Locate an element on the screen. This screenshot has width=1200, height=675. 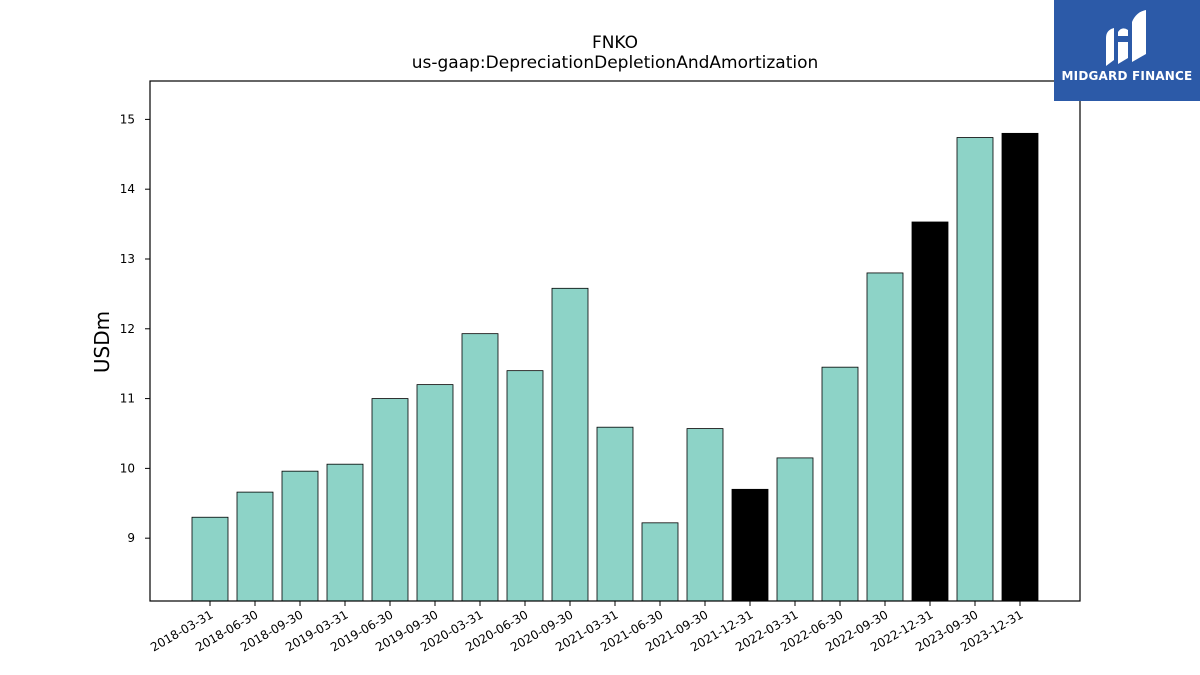
y-tick-label: 15 is located at coordinates (127, 119).